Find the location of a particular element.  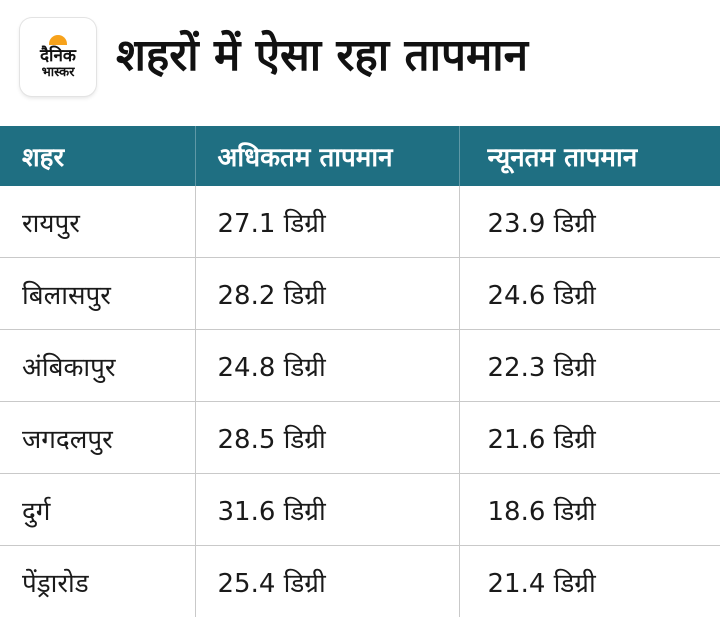

column-header-city: शहर is located at coordinates (98, 156).